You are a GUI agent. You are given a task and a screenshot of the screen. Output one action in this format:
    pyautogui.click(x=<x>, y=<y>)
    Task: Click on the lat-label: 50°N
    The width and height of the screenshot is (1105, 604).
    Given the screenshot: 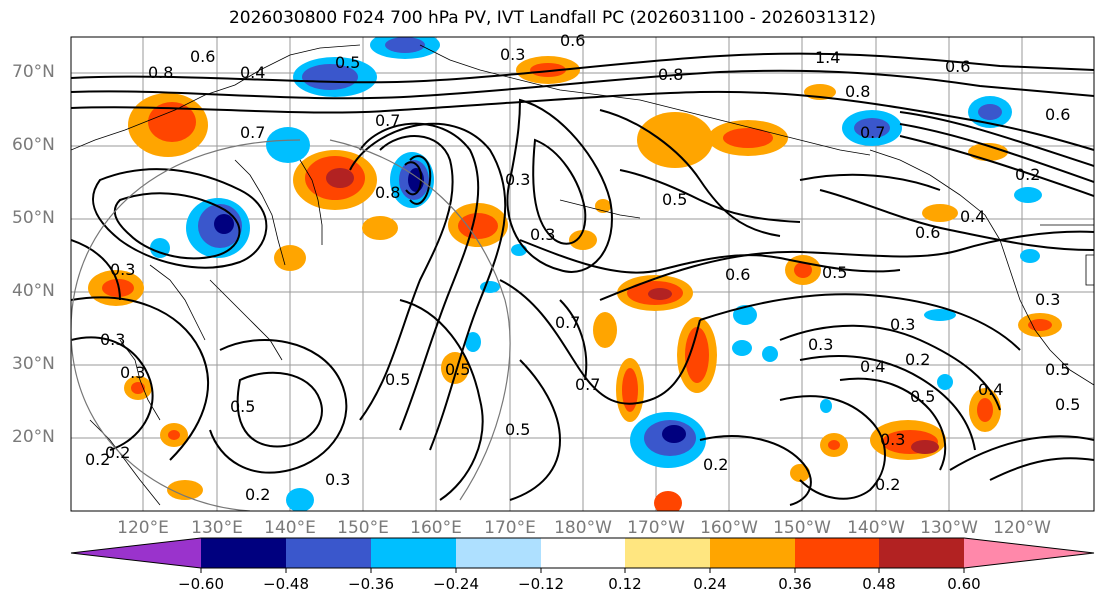 What is the action you would take?
    pyautogui.click(x=33, y=218)
    